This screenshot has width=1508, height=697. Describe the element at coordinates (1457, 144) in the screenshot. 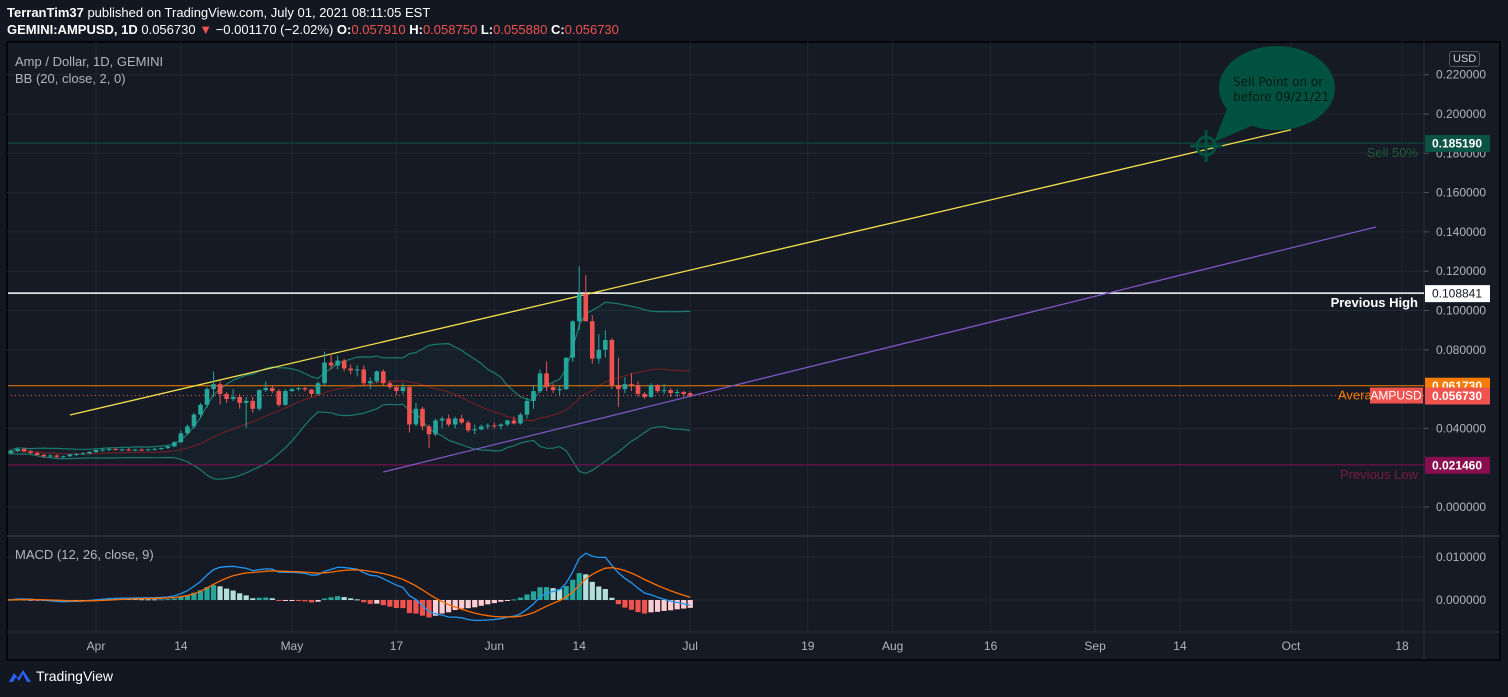

I see `price-tag` at that location.